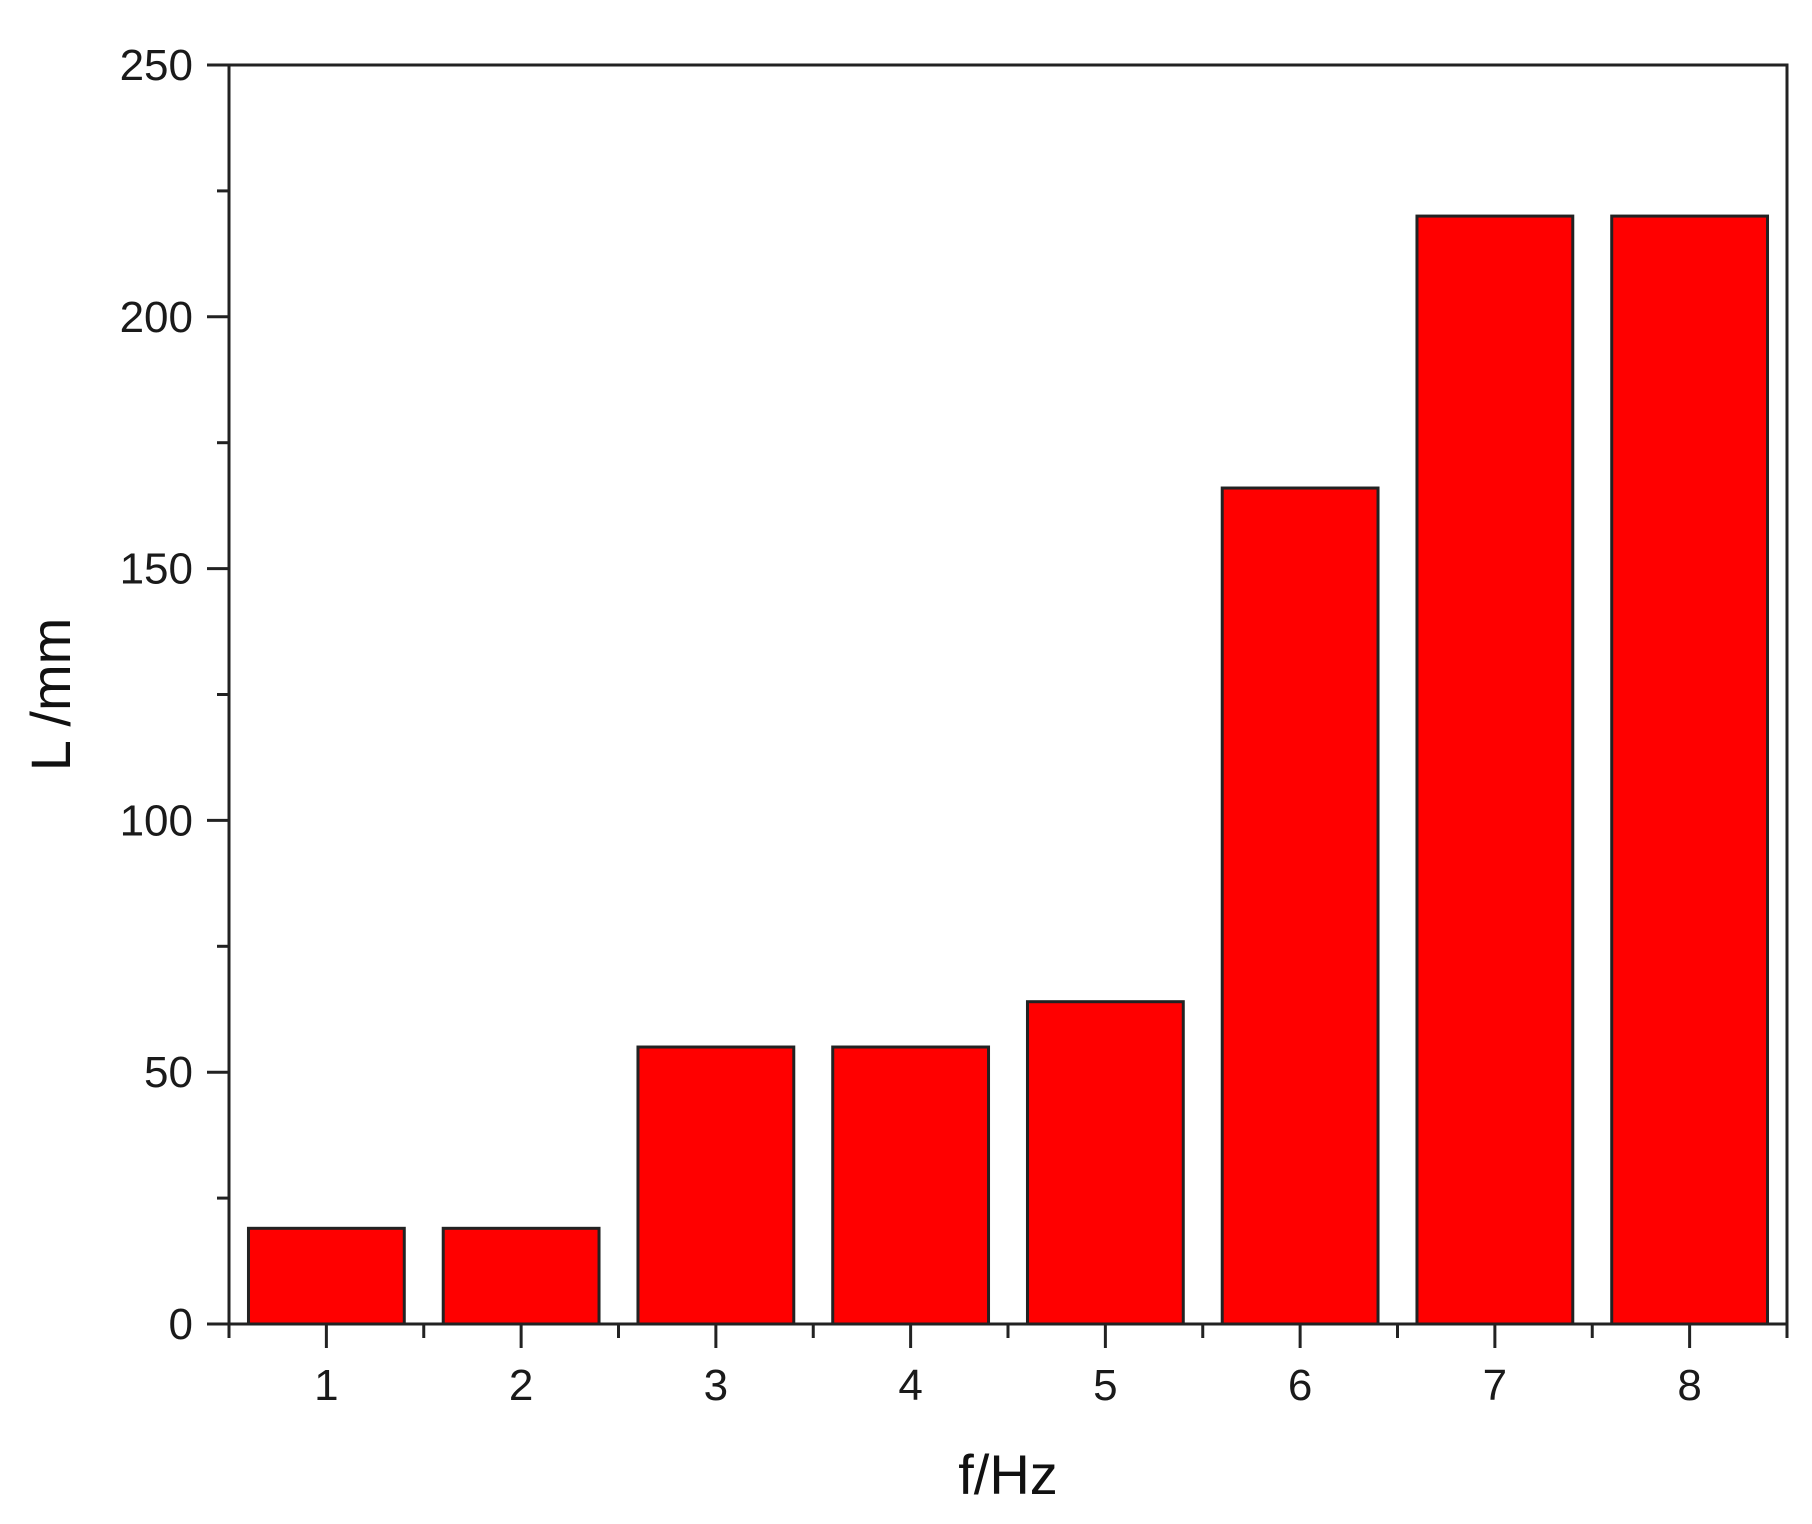  Describe the element at coordinates (1300, 1385) in the screenshot. I see `x-tick-label: 6` at that location.